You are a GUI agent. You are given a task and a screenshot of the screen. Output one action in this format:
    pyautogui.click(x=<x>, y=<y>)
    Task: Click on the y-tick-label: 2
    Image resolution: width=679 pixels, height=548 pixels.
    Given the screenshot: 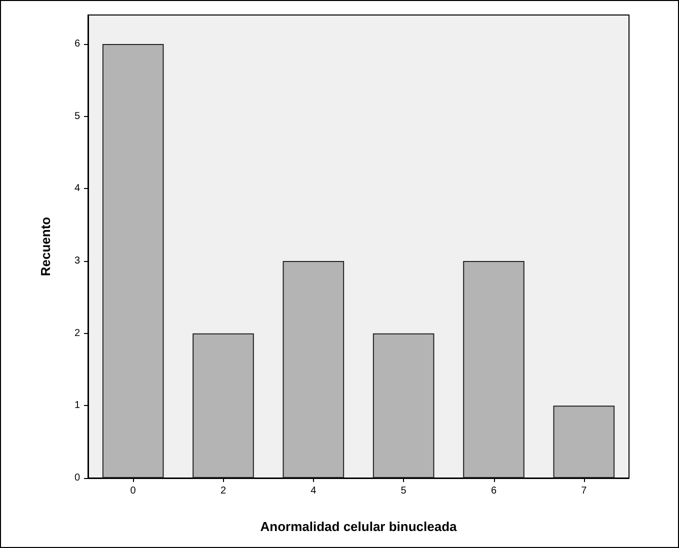 What is the action you would take?
    pyautogui.click(x=77, y=333)
    